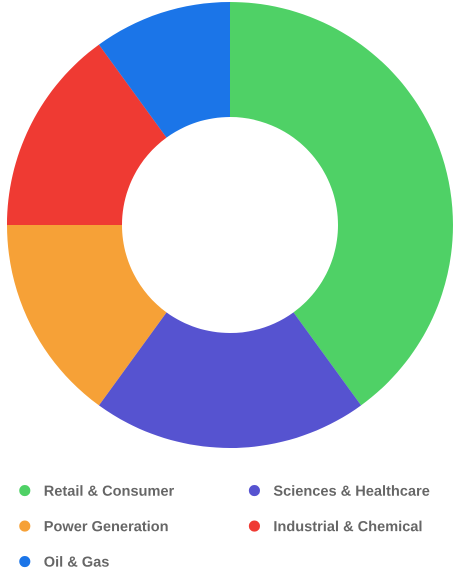 This screenshot has height=577, width=457. What do you see at coordinates (352, 490) in the screenshot?
I see `legend-label: Sciences & Healthcare` at bounding box center [352, 490].